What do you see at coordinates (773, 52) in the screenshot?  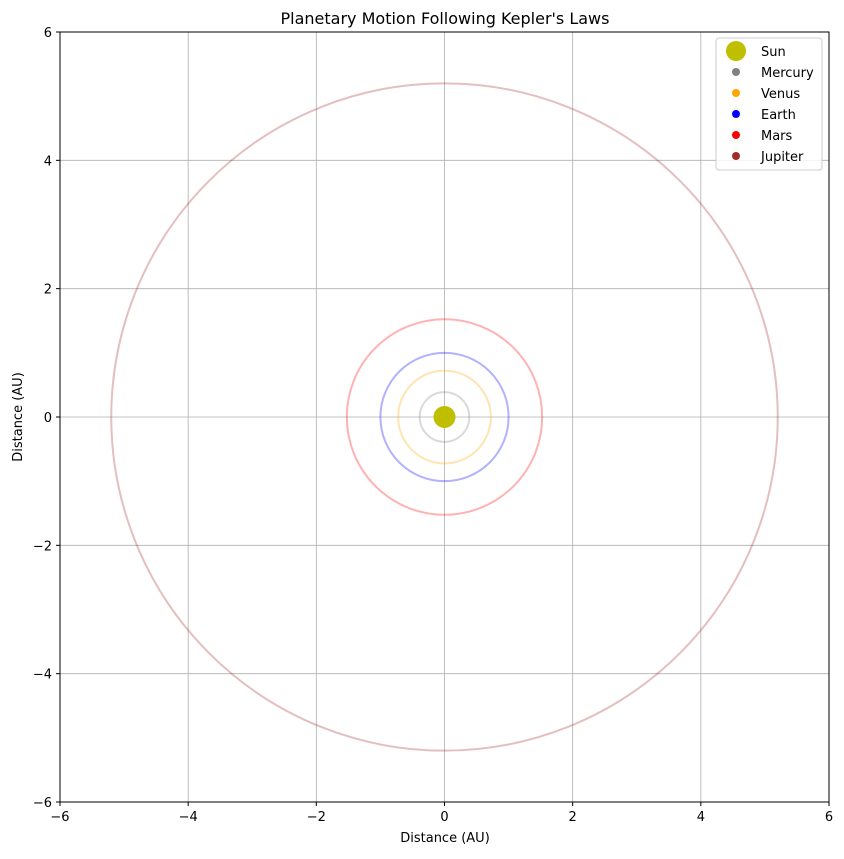 I see `legend-label-sun: Sun` at bounding box center [773, 52].